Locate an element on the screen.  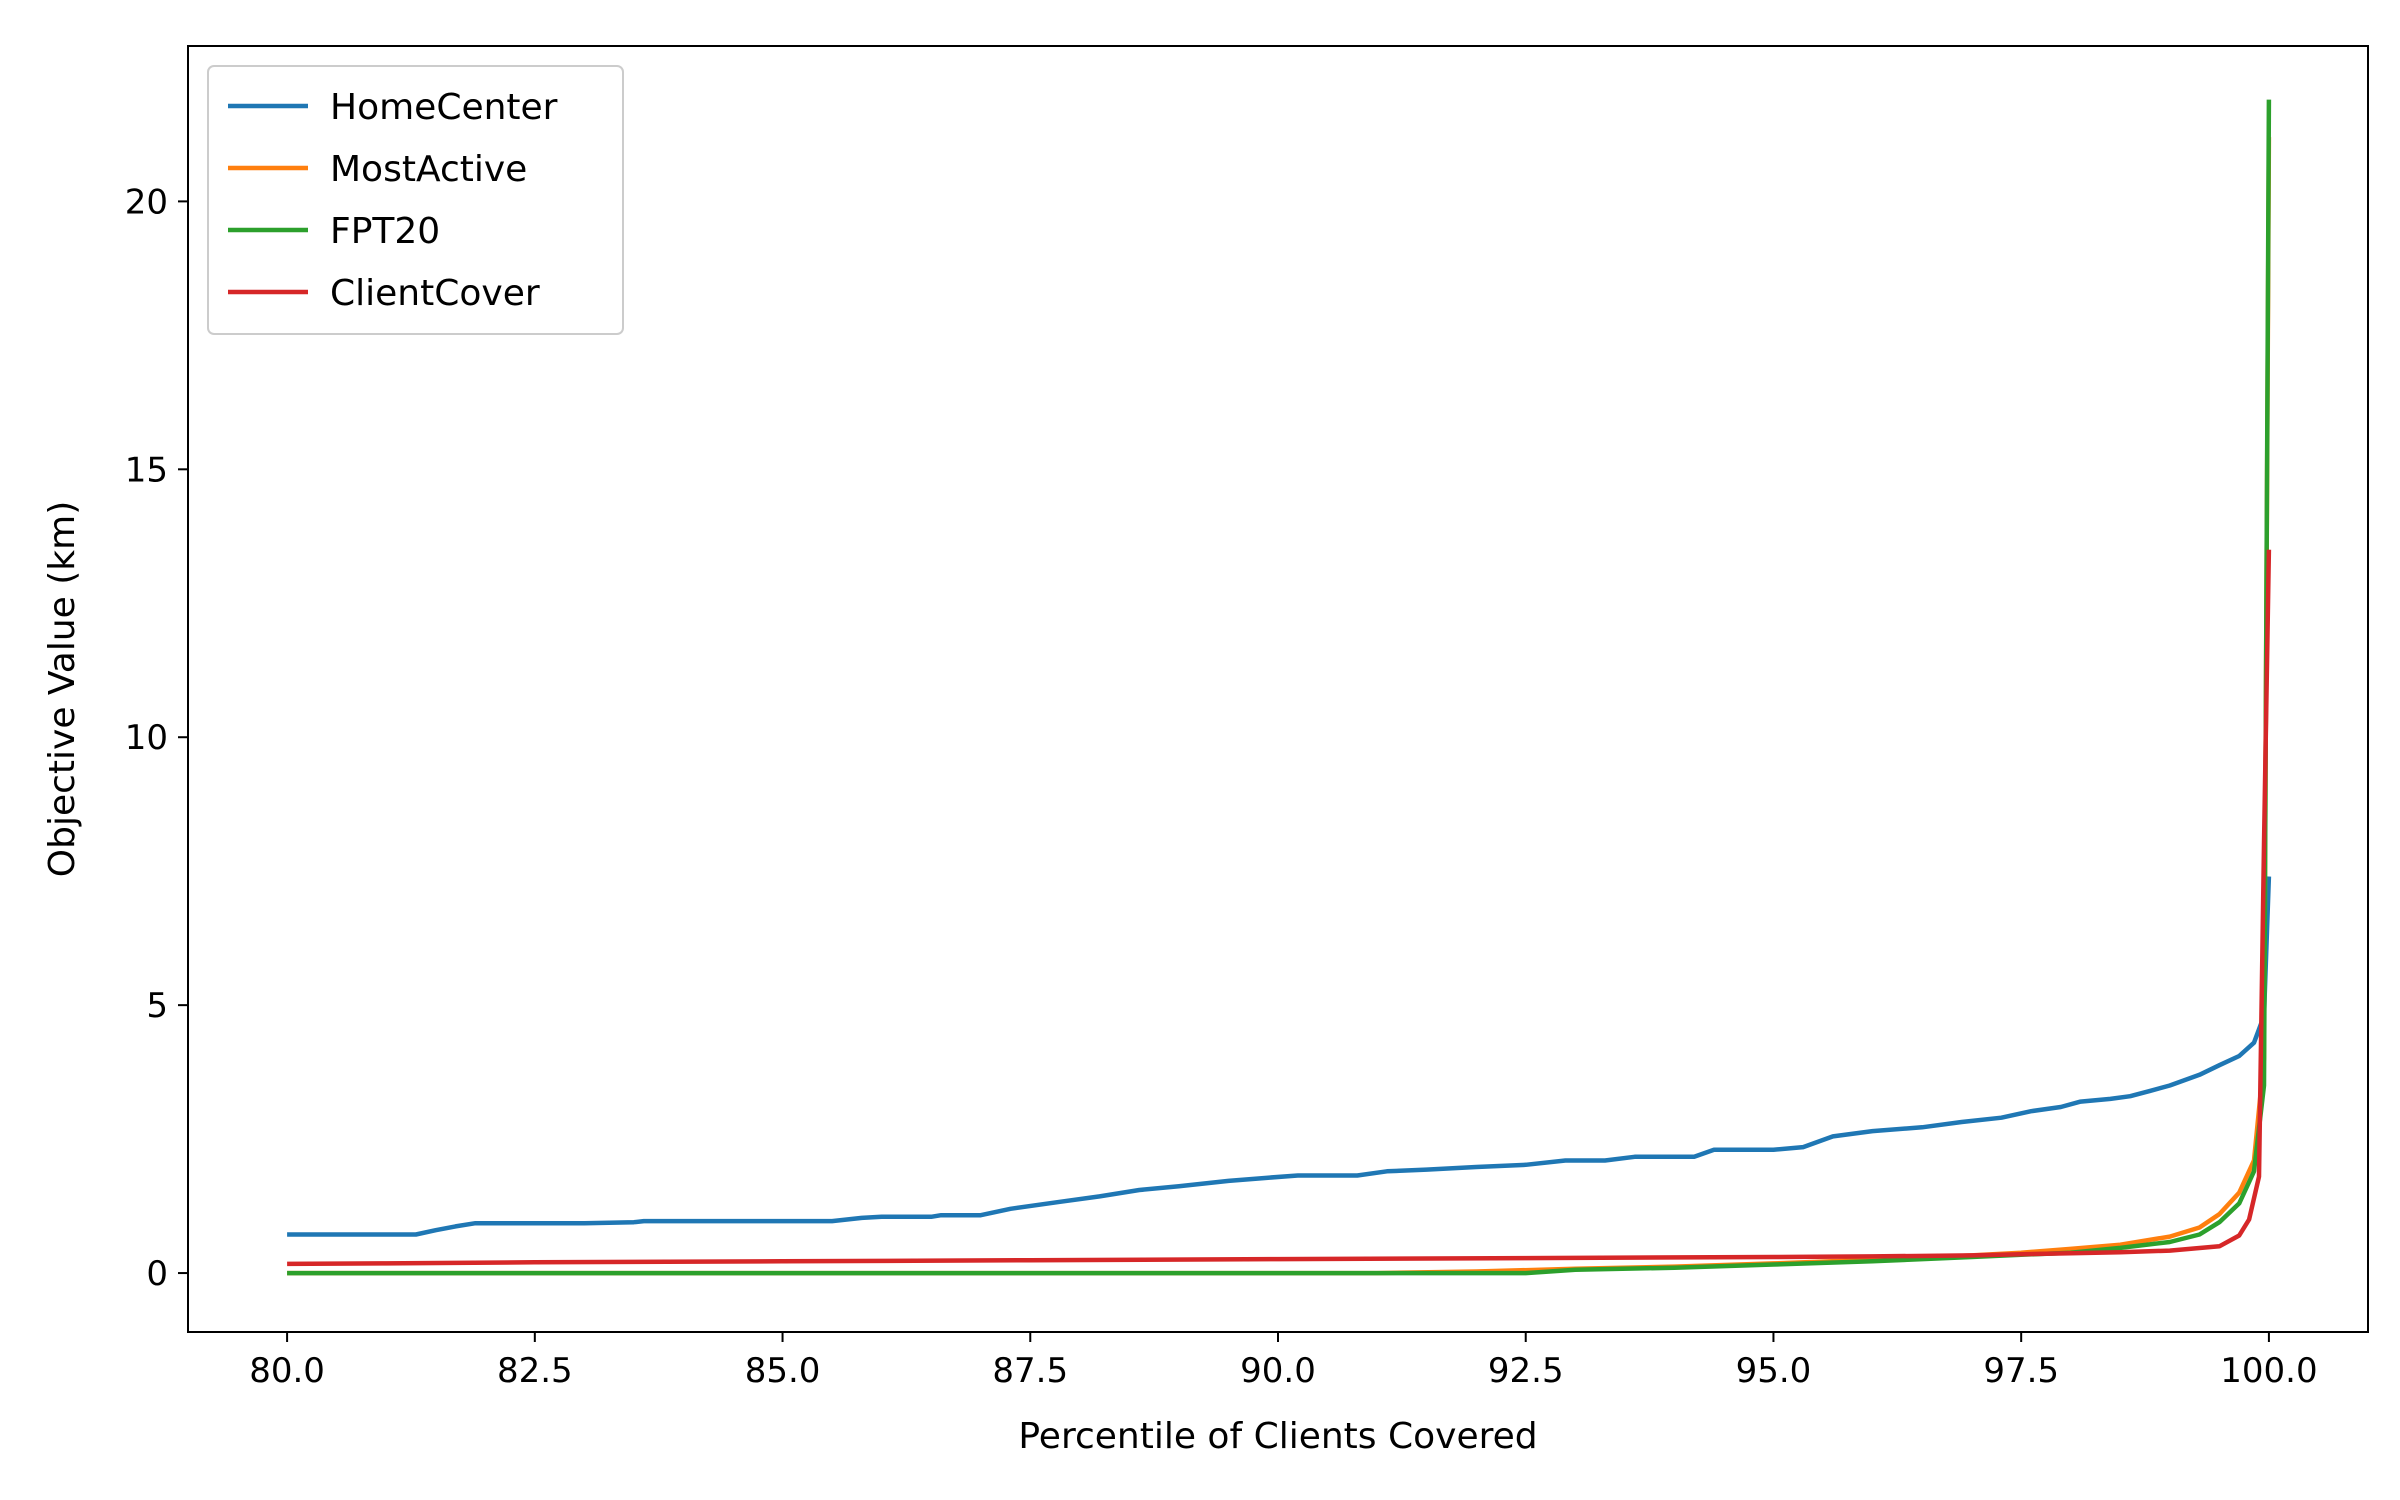
y-axis-label: Objective Value (km) is located at coordinates (62, 689).